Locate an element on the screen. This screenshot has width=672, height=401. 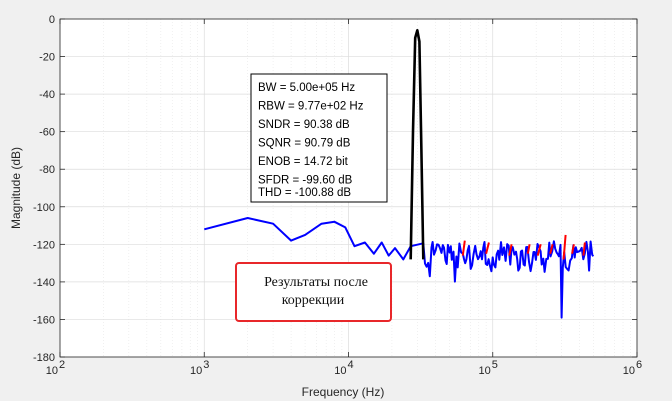
stats-rbw: RBW = 9.77e+02 Hz is located at coordinates (311, 107).